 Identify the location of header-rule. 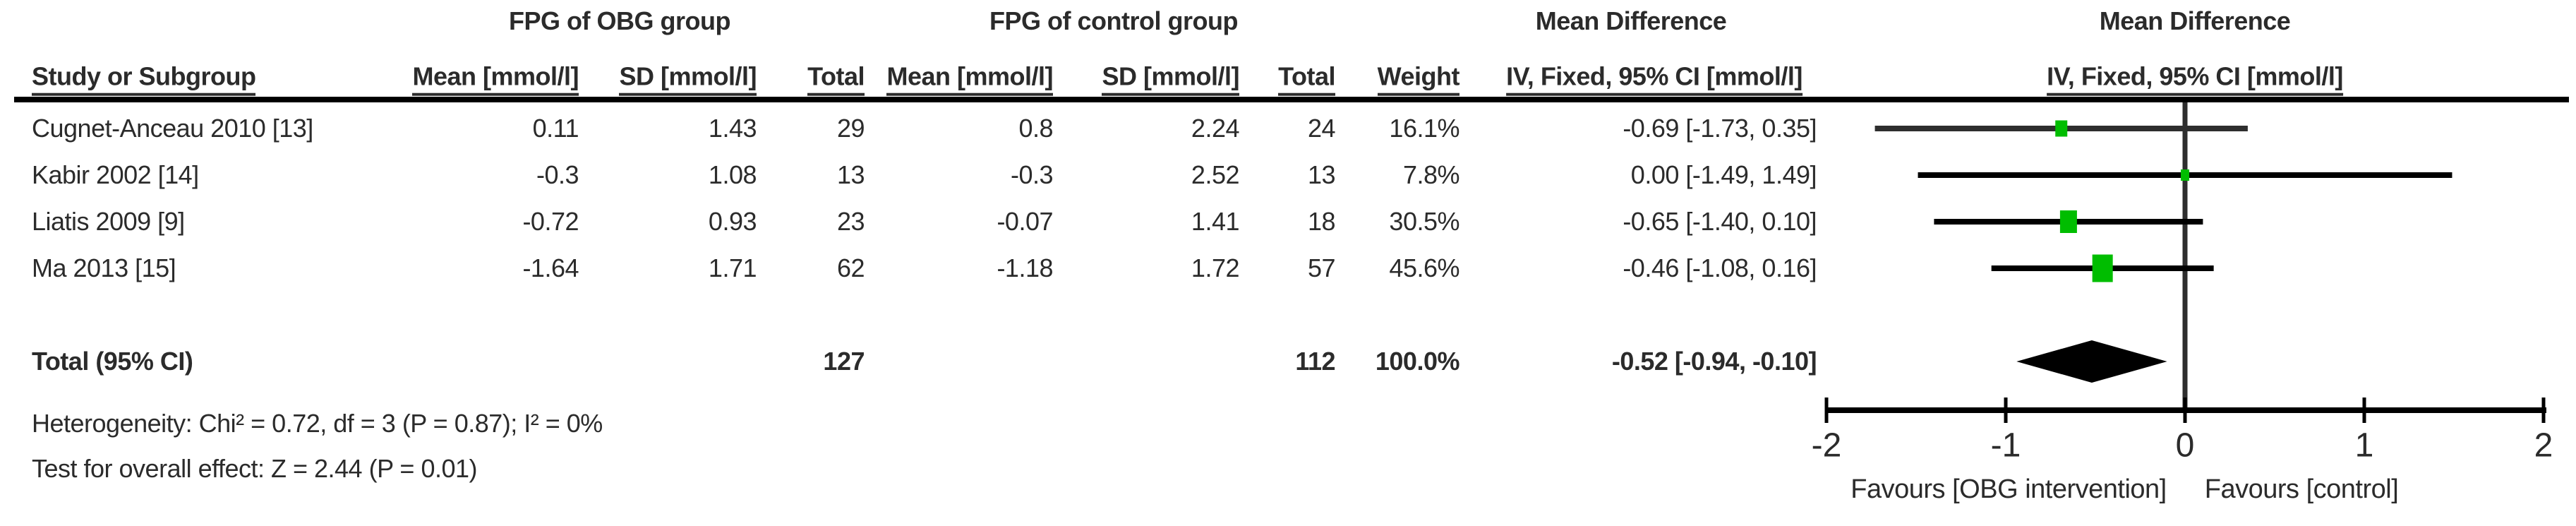
(1291, 99).